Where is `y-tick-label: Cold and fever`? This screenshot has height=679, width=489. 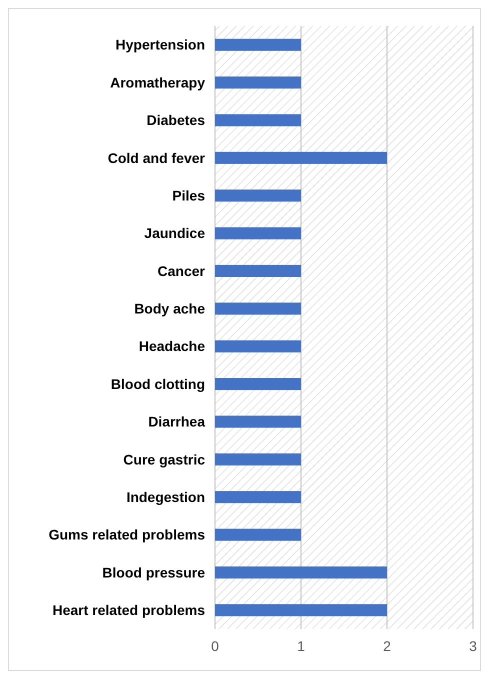 y-tick-label: Cold and fever is located at coordinates (157, 158).